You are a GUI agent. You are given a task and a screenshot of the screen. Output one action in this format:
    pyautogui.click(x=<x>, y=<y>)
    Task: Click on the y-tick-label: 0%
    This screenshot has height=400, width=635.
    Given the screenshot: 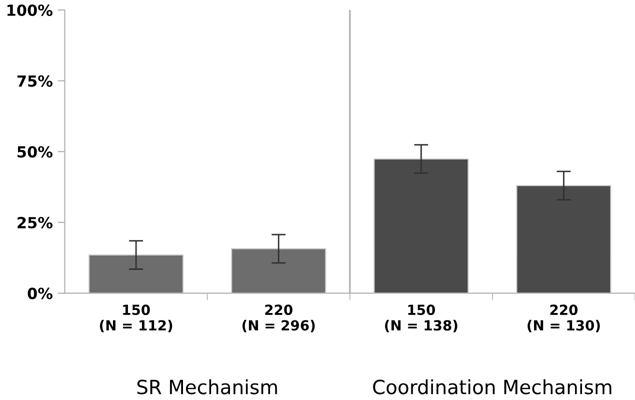 What is the action you would take?
    pyautogui.click(x=40, y=294)
    